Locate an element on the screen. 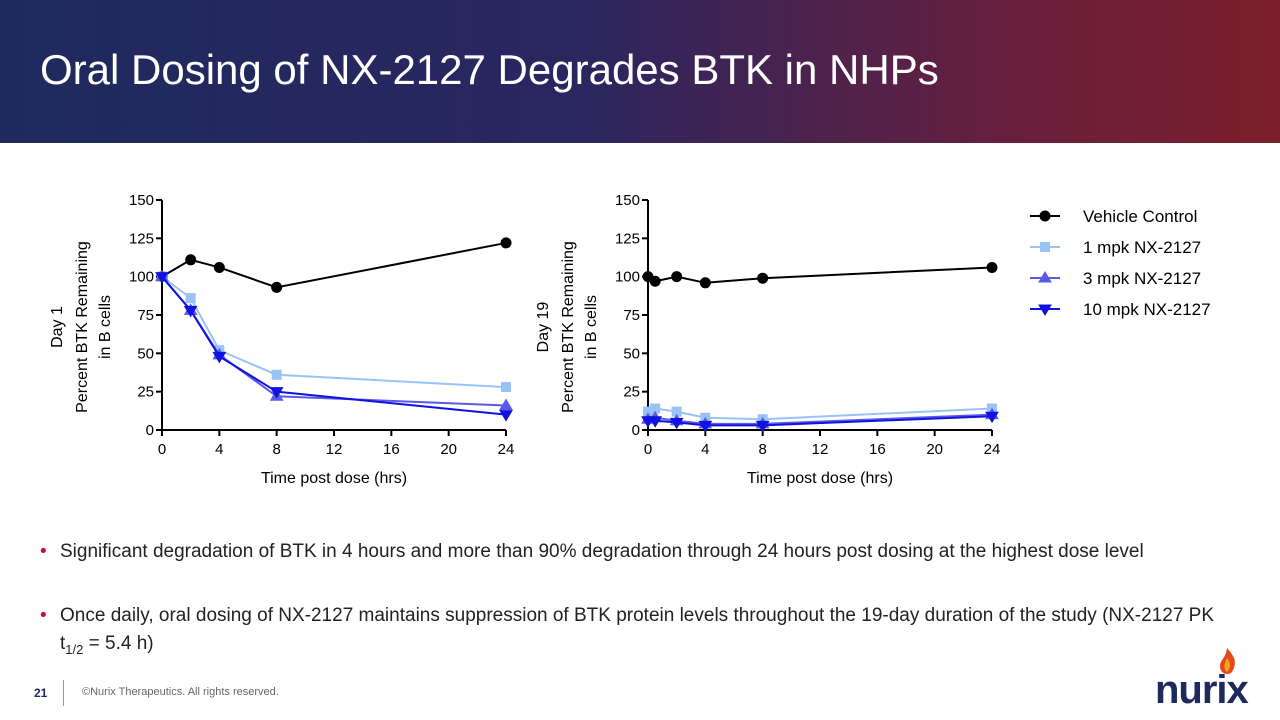  legend-label: 10 mpk NX-2127 is located at coordinates (1147, 309).